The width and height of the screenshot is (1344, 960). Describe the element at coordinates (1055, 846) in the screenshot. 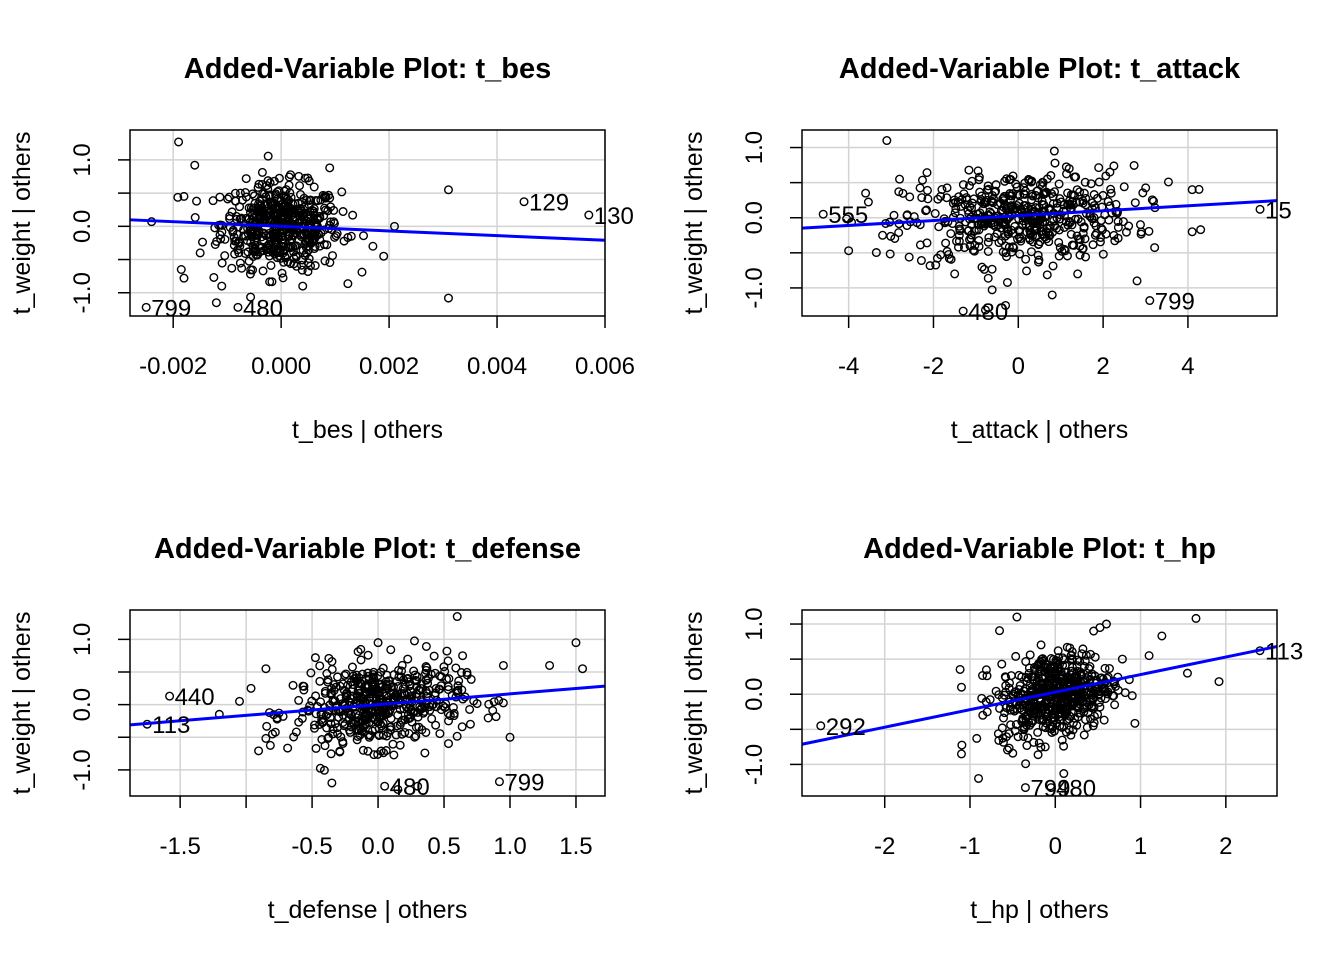

I see `x-tick-label: 0` at that location.